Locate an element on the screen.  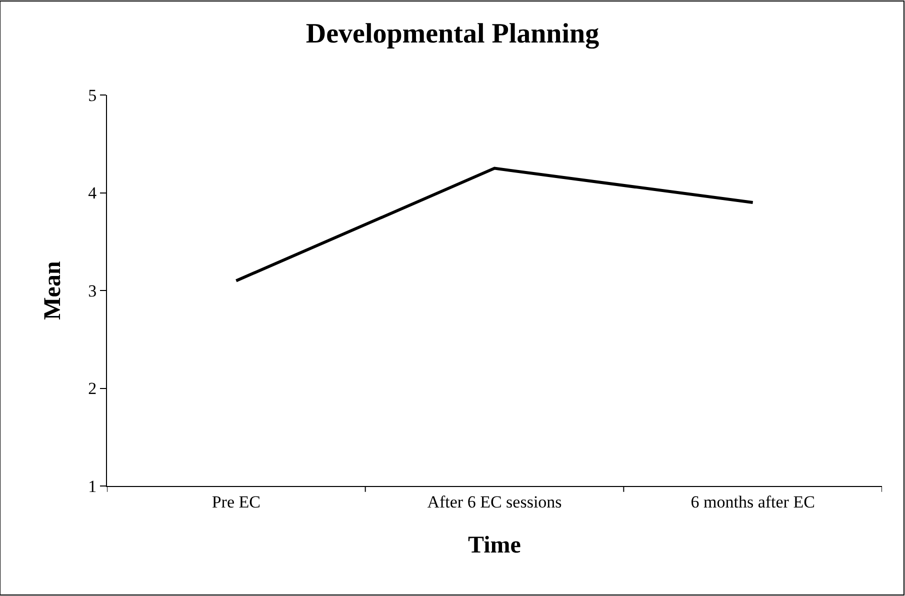
x-axis-title: Time is located at coordinates (495, 545).